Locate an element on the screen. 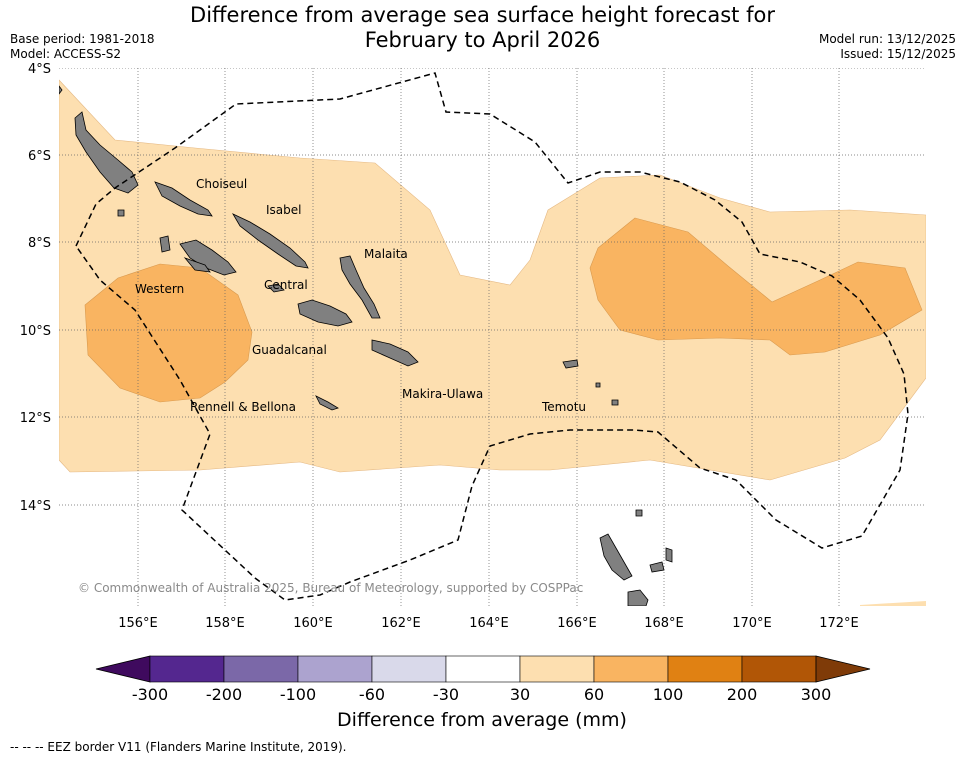  place-label-temotu: Temotu is located at coordinates (563, 407).